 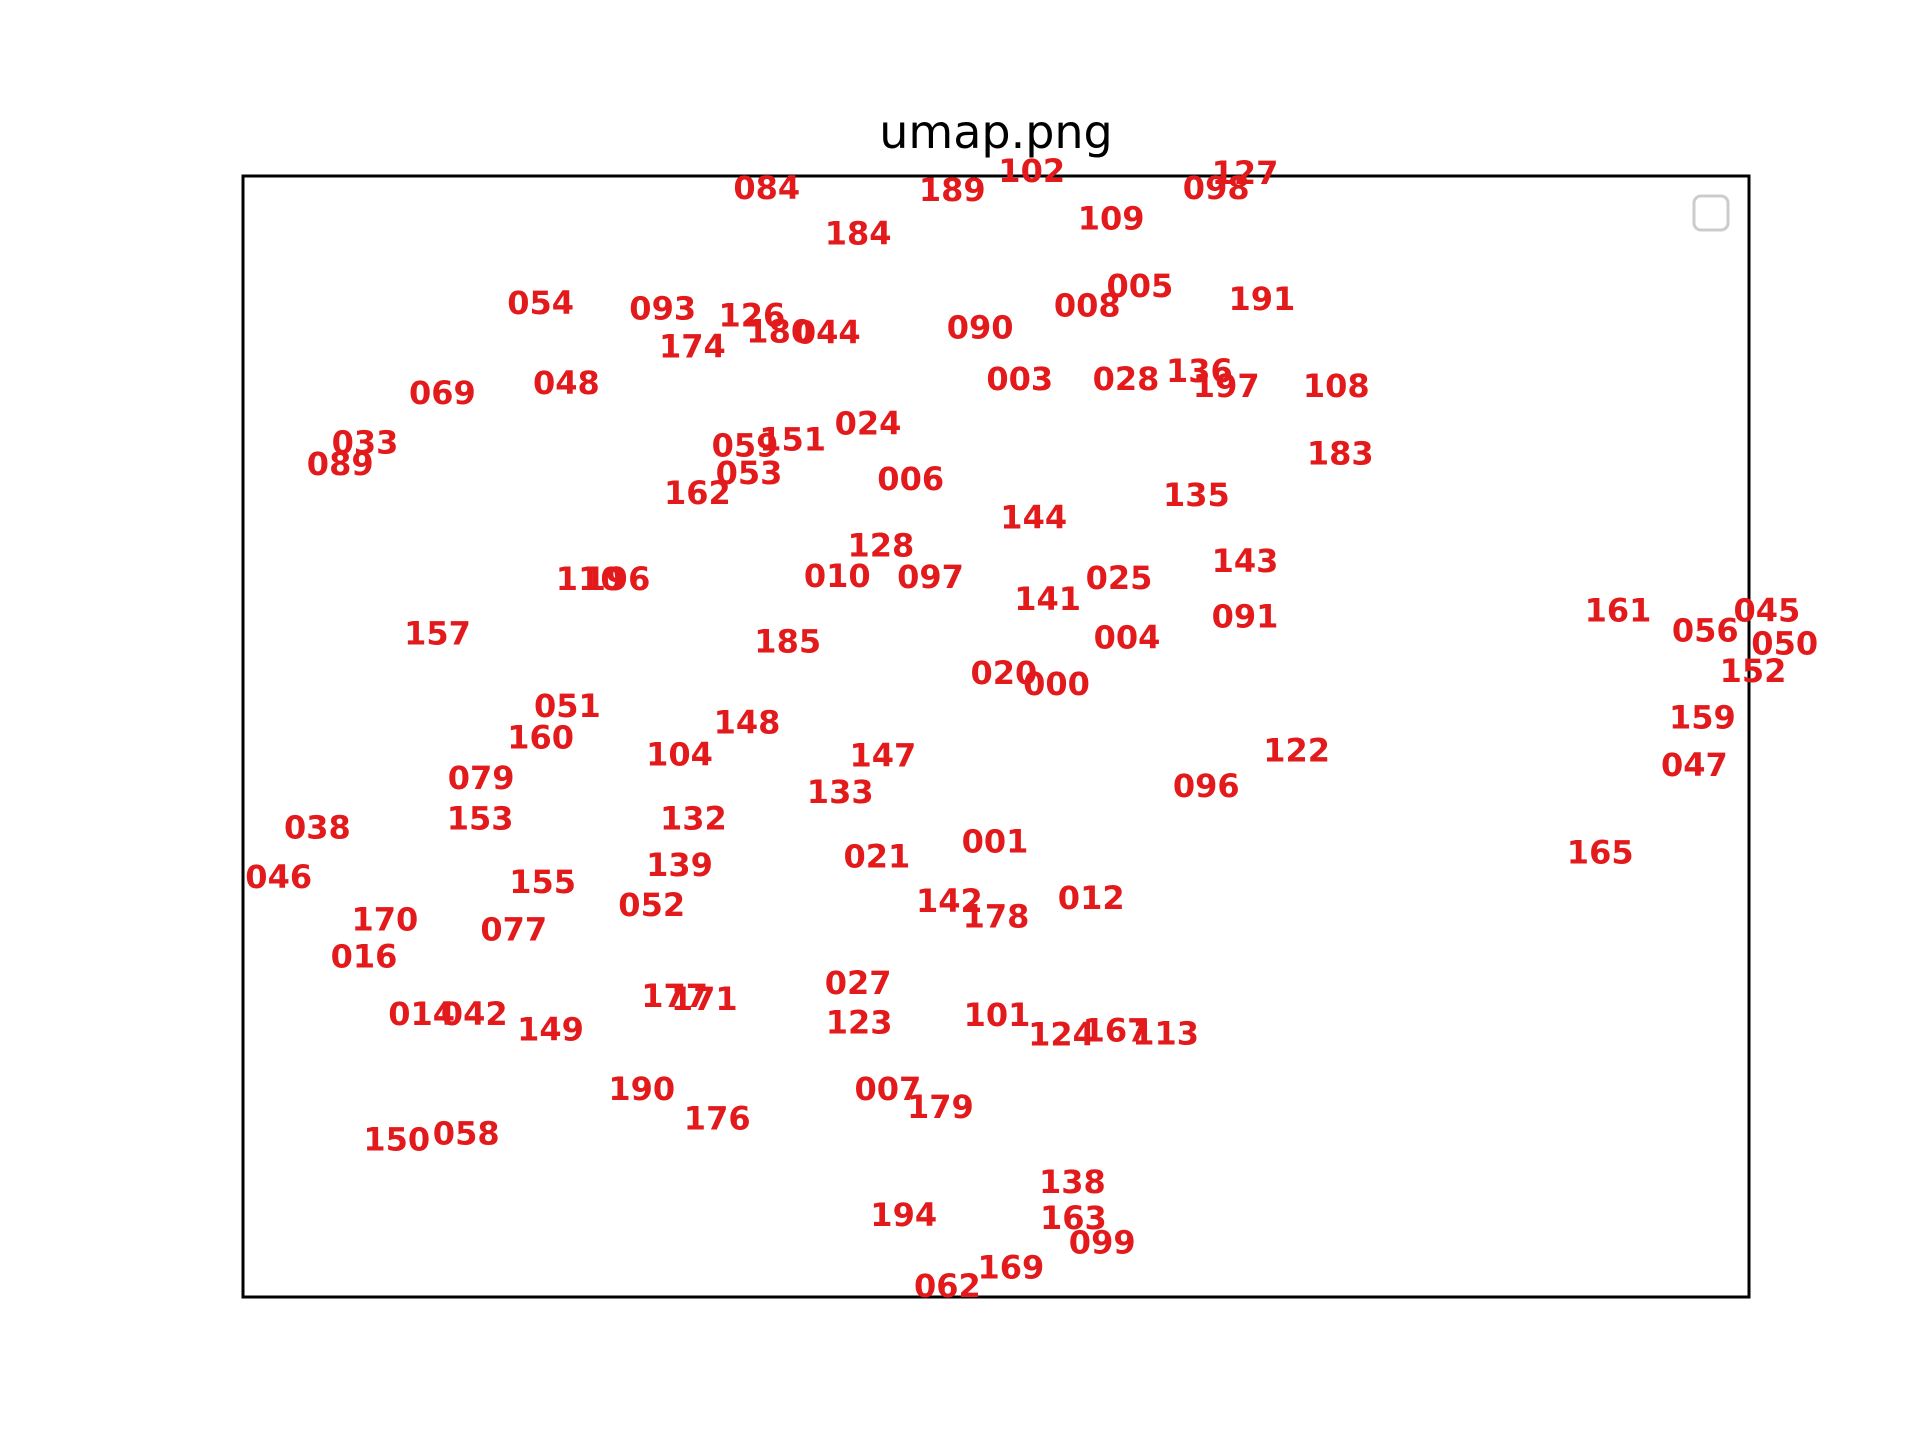 What do you see at coordinates (1705, 631) in the screenshot?
I see `point-label-056: 056` at bounding box center [1705, 631].